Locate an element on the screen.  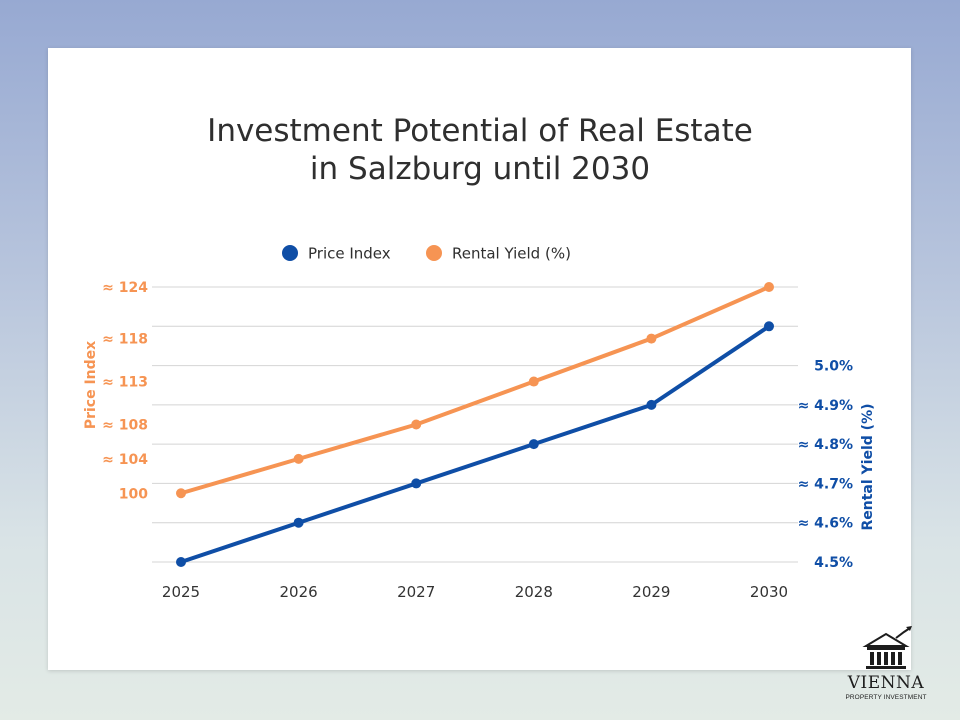
y-right-tick-label: 4.5% is located at coordinates (833, 563).